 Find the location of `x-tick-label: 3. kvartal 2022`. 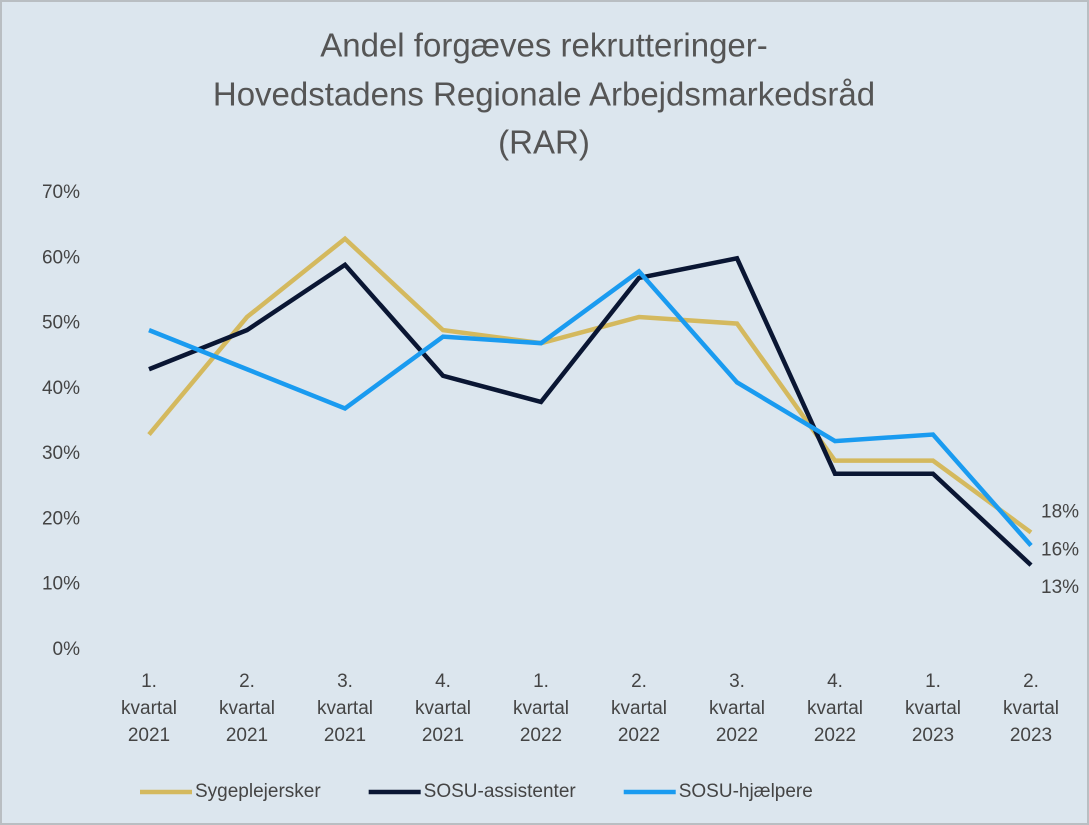

x-tick-label: 3. kvartal 2022 is located at coordinates (737, 708).